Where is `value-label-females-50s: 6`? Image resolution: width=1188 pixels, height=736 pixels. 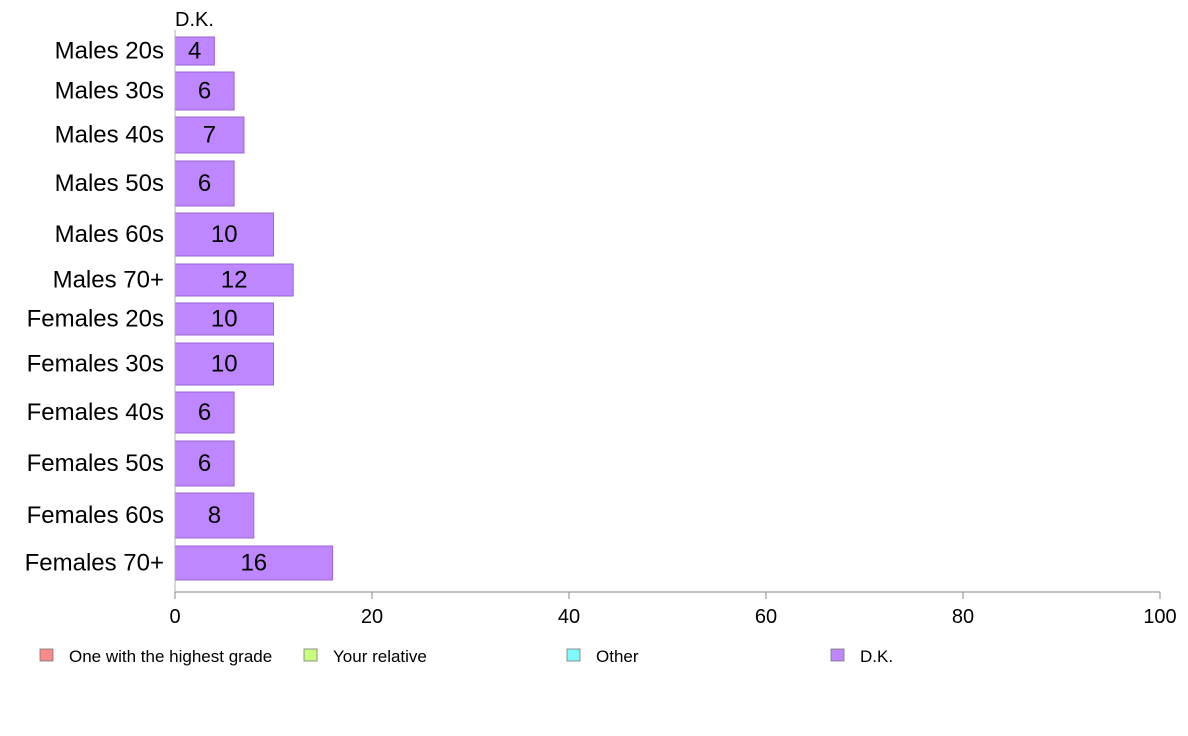
value-label-females-50s: 6 is located at coordinates (204, 463).